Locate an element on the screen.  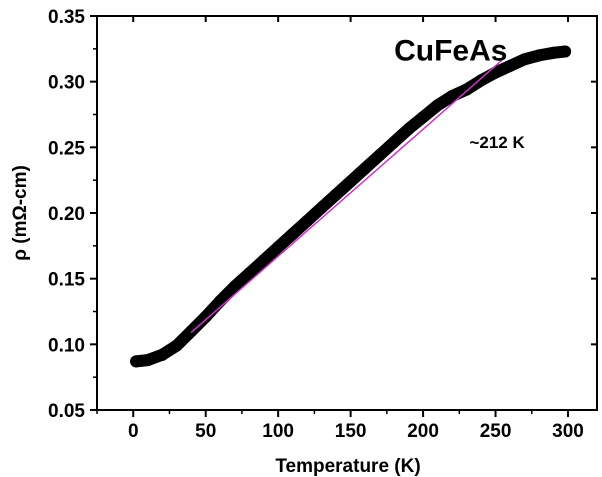
y-tick-label: 0.25 is located at coordinates (66, 148).